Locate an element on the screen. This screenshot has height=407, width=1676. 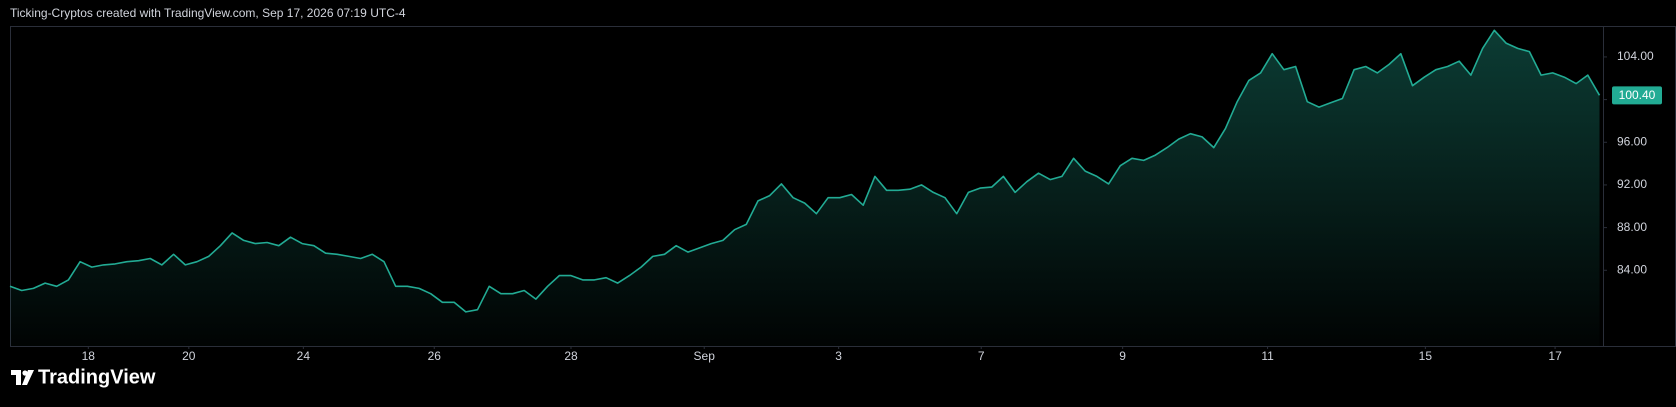
x-tick-label: 9 is located at coordinates (1122, 356).